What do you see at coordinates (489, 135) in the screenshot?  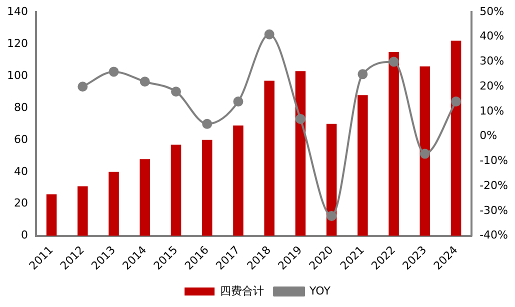 I see `y2-tick-label: 0%` at bounding box center [489, 135].